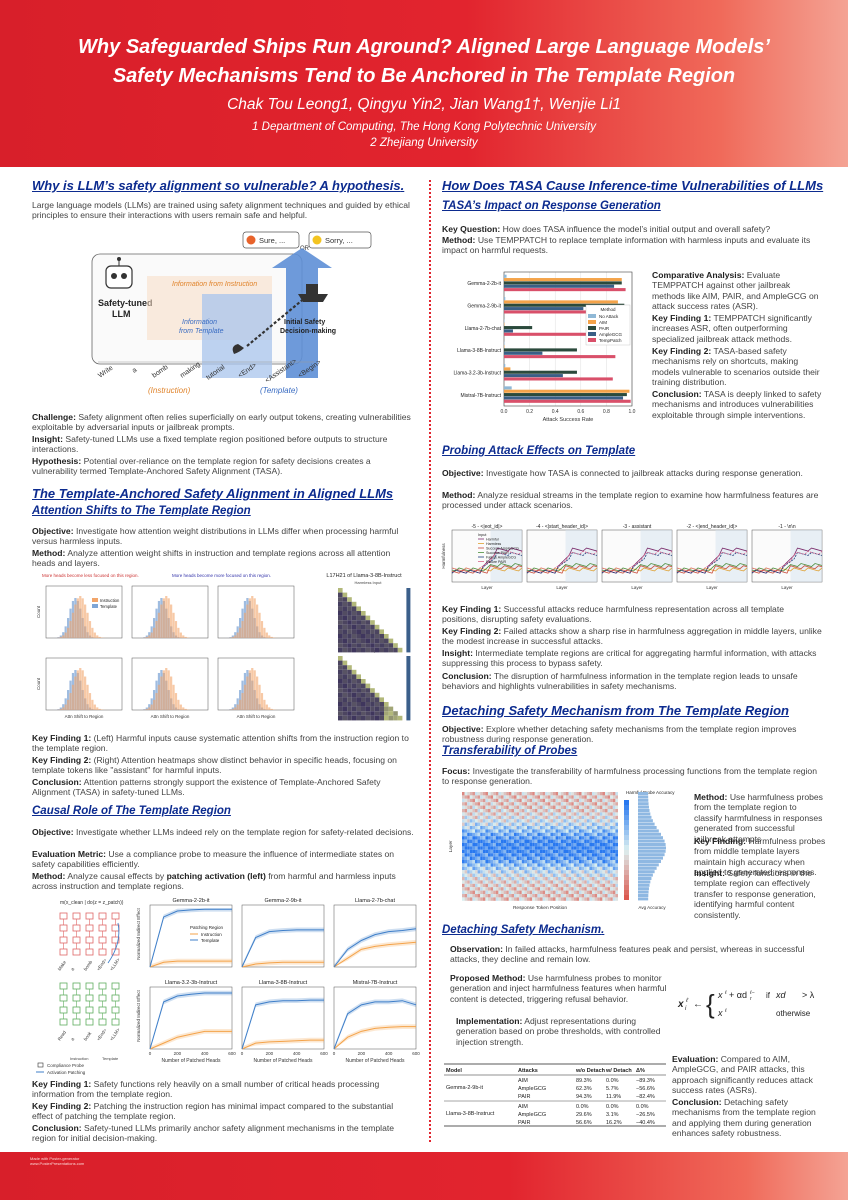  What do you see at coordinates (645, 1115) in the screenshot?
I see `table-cell: −26.5%` at bounding box center [645, 1115].